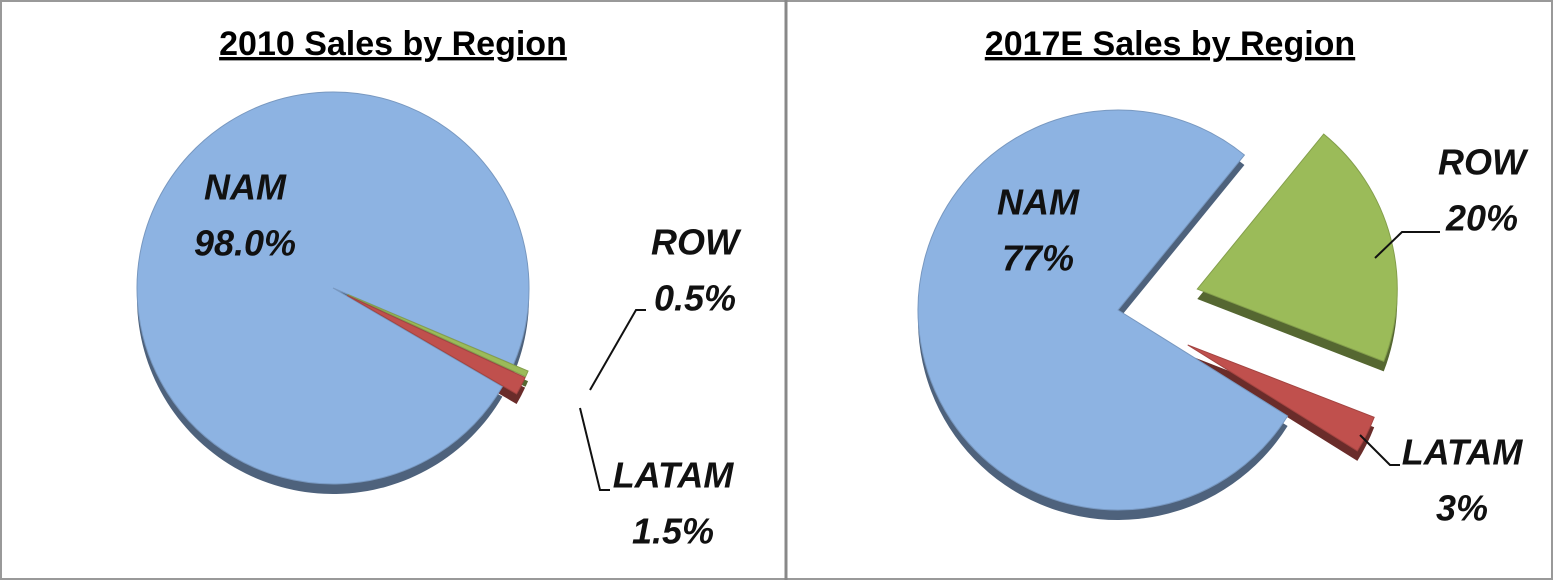  What do you see at coordinates (1170, 44) in the screenshot?
I see `chart-title: 2017E Sales by Region` at bounding box center [1170, 44].